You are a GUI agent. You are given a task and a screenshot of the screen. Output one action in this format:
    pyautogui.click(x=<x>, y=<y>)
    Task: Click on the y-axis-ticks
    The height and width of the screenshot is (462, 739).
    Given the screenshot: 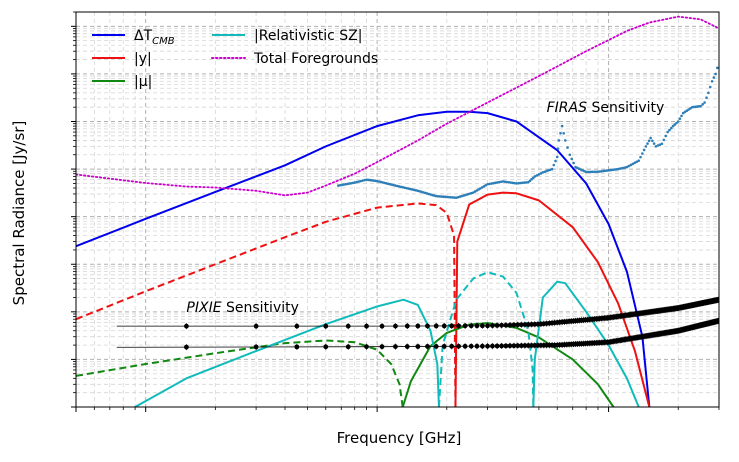 What is the action you would take?
    pyautogui.click(x=73, y=209)
    